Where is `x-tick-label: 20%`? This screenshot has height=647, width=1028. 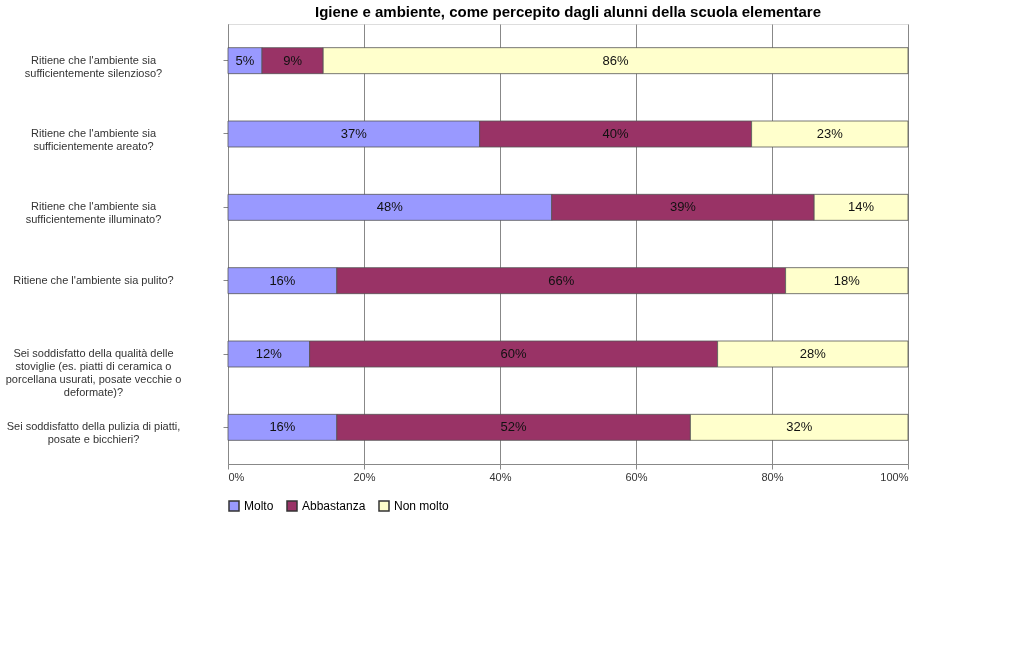
x-tick-label: 20% is located at coordinates (364, 476).